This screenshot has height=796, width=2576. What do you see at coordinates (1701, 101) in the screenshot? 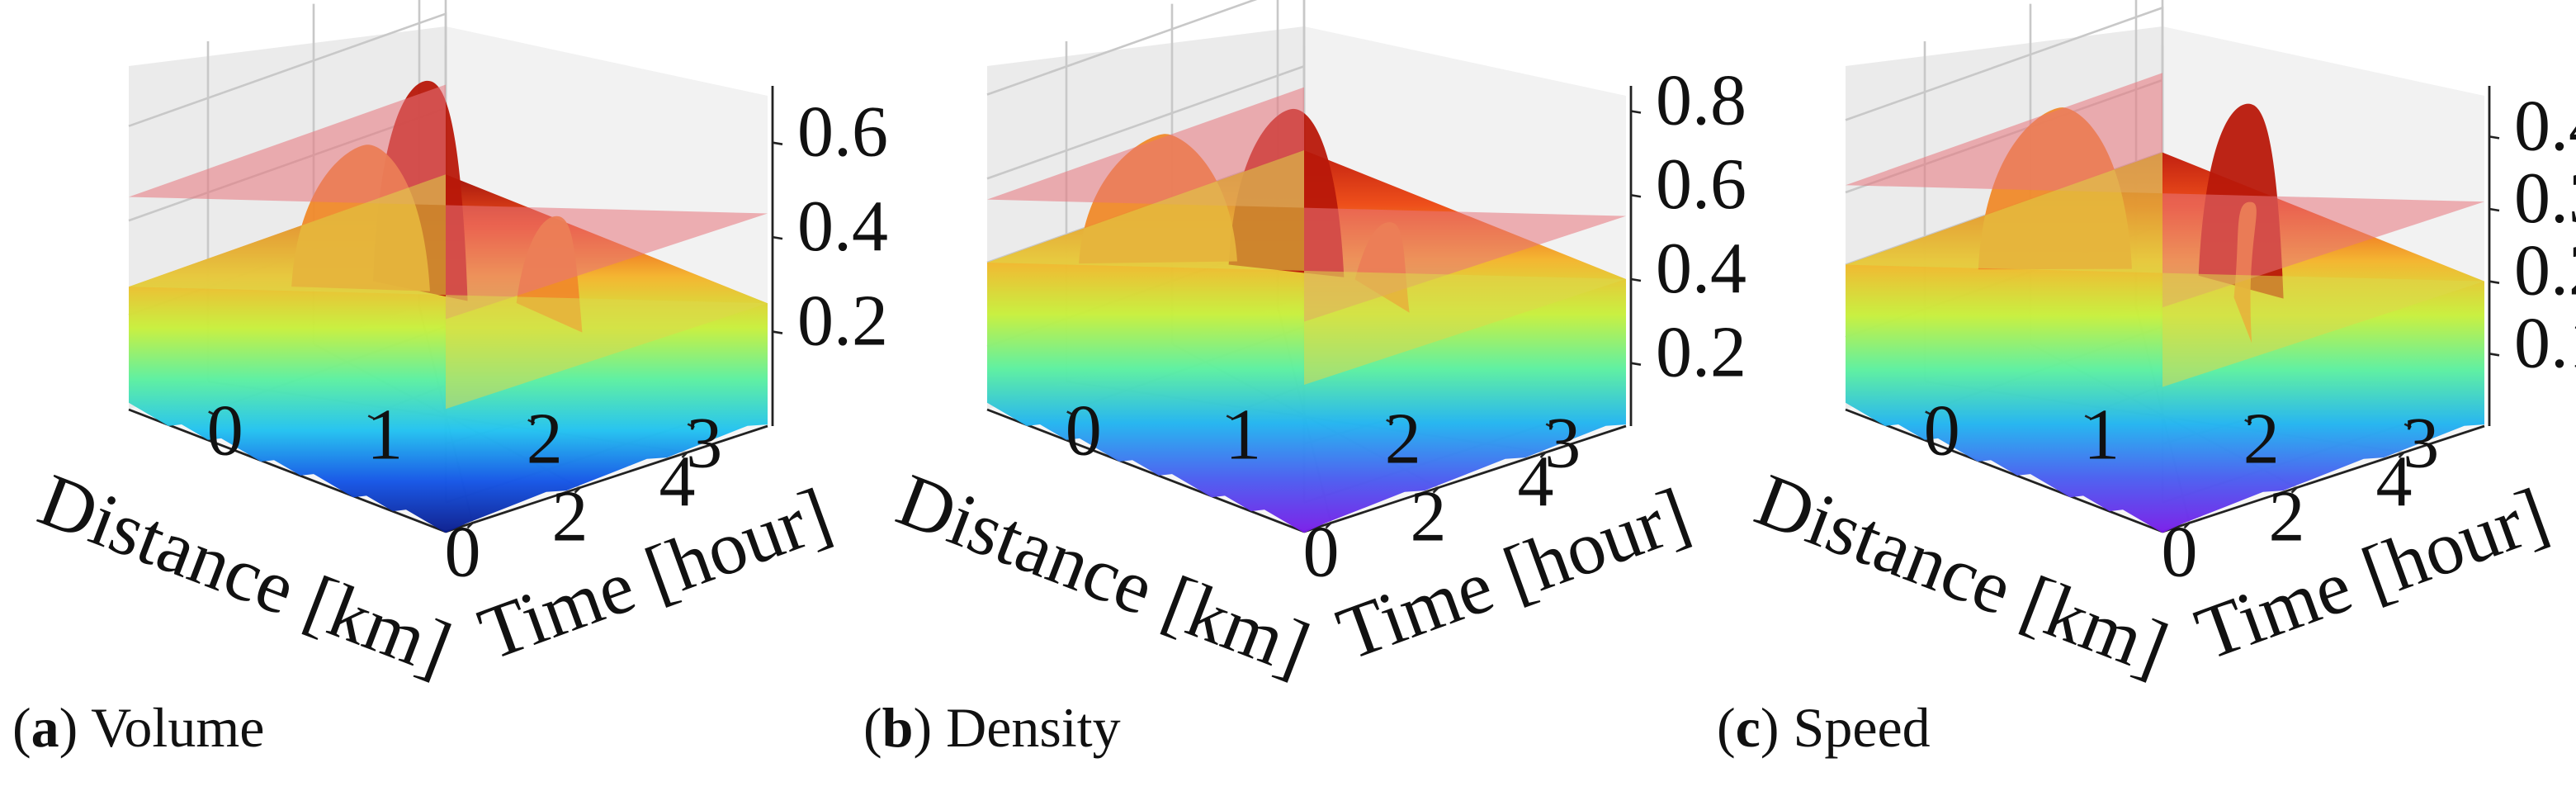
I see `z-tick-label: 0.8` at bounding box center [1701, 101].